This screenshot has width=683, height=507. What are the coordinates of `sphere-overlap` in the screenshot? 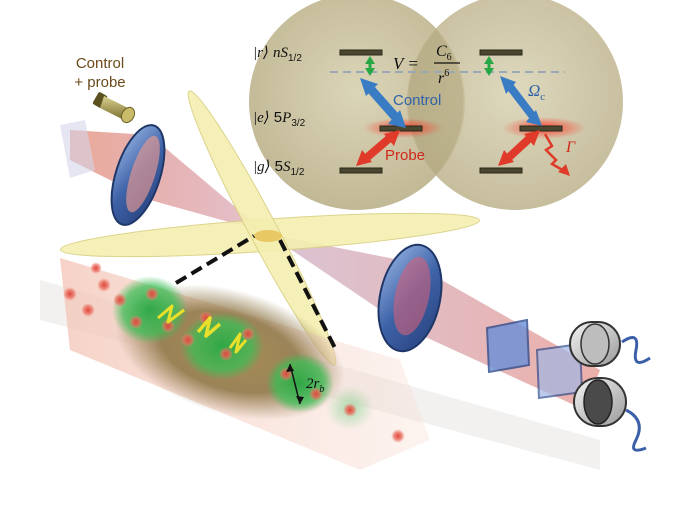 It's located at (436, 102).